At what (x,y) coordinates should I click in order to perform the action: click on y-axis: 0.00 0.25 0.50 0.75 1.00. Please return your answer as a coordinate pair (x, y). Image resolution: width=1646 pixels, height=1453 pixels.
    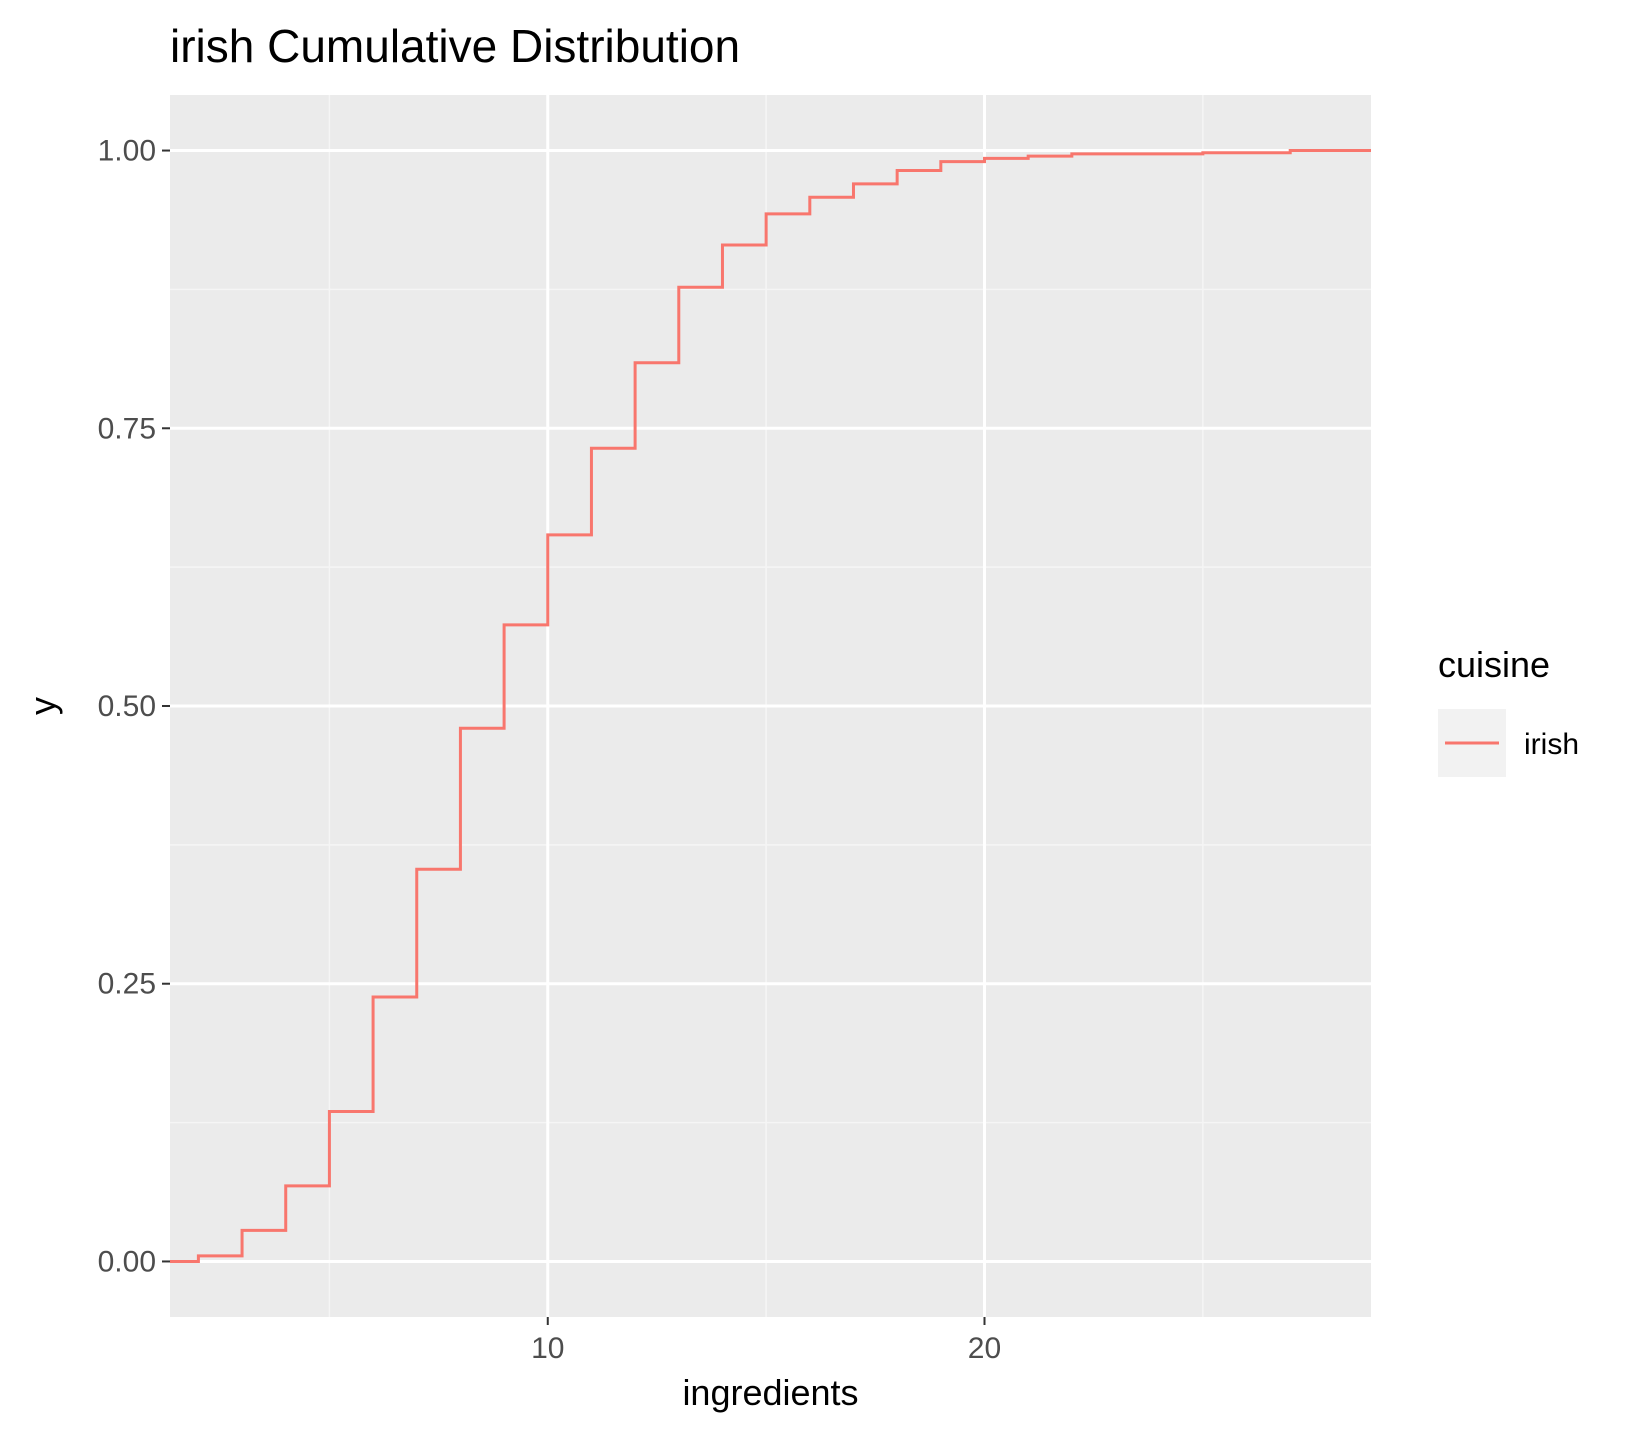
    Looking at the image, I should click on (134, 706).